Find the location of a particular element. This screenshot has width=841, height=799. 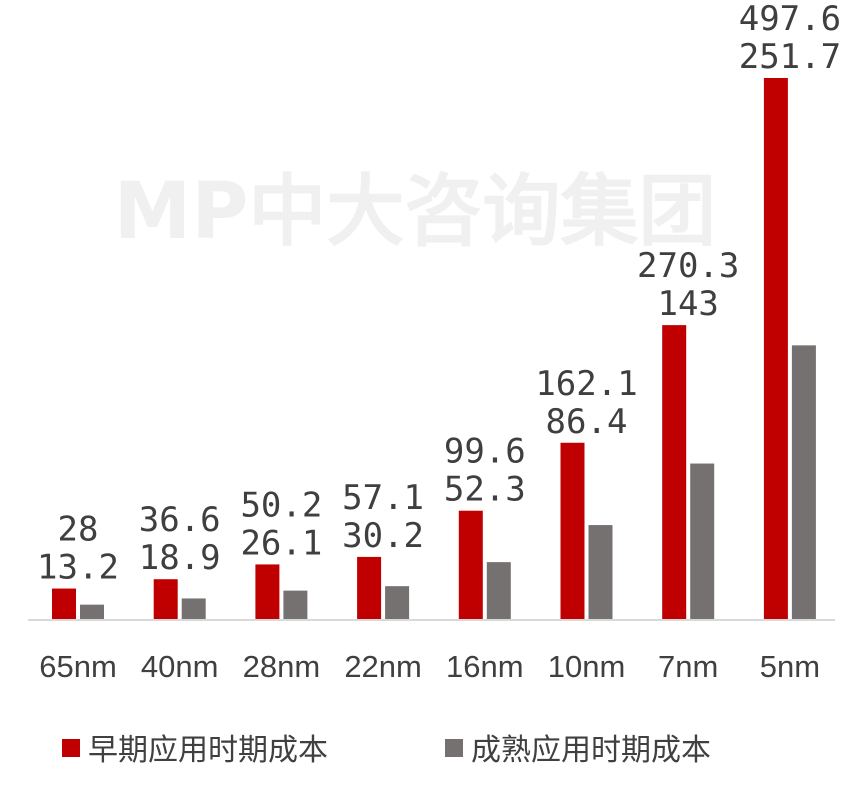

data-label-mature: 18.9 is located at coordinates (180, 558).